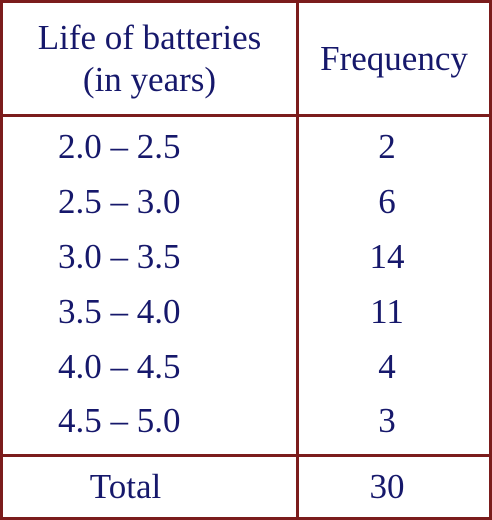 The image size is (492, 520). What do you see at coordinates (119, 366) in the screenshot?
I see `interval-cell: 4.0 – 4.5` at bounding box center [119, 366].